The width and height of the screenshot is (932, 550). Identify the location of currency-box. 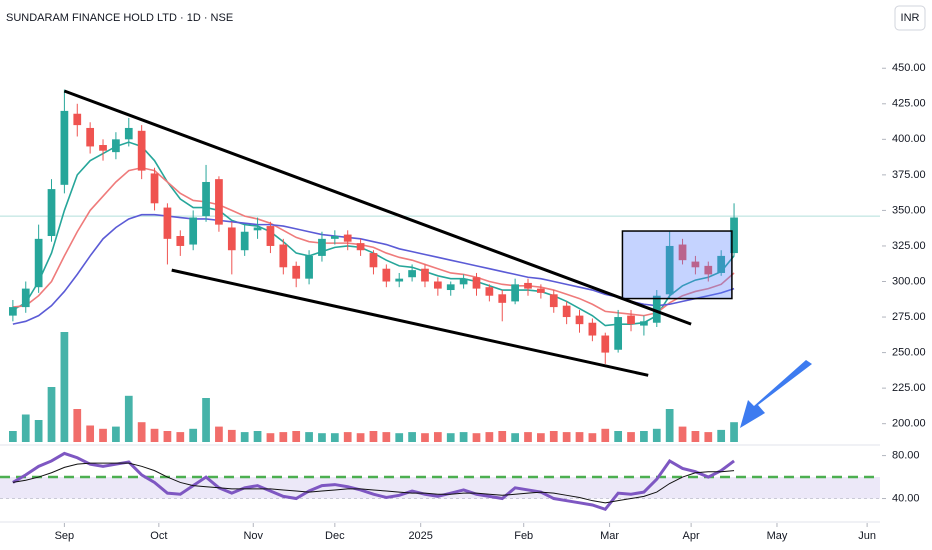
(910, 18).